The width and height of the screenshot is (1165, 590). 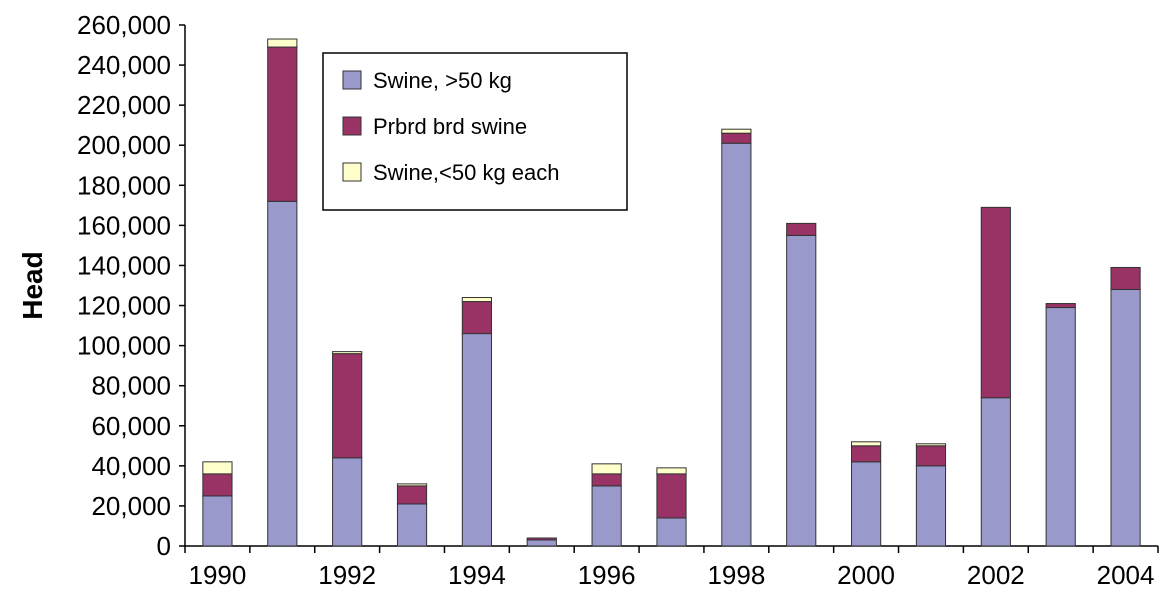 I want to click on y-axis-label: Head, so click(x=32, y=285).